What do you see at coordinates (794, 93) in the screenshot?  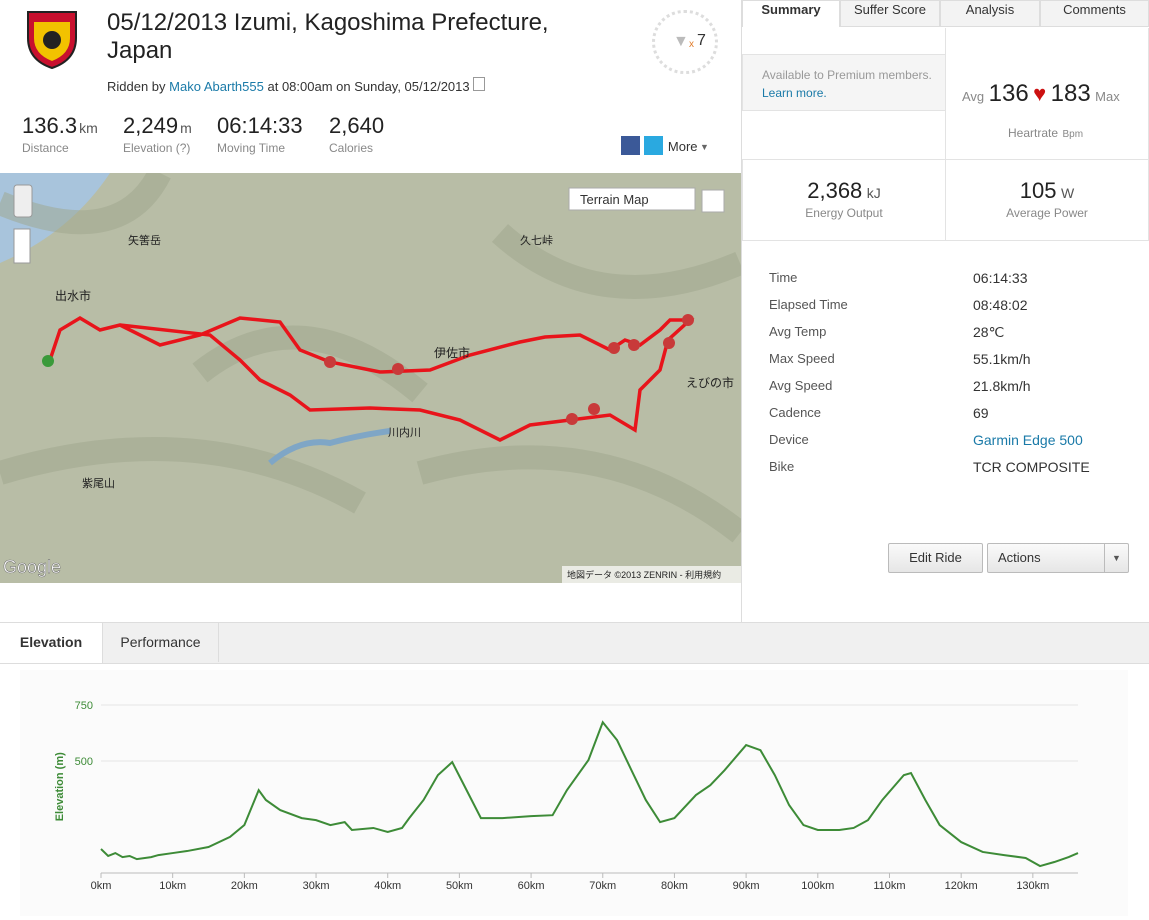 I see `learn-more: Learn more.` at bounding box center [794, 93].